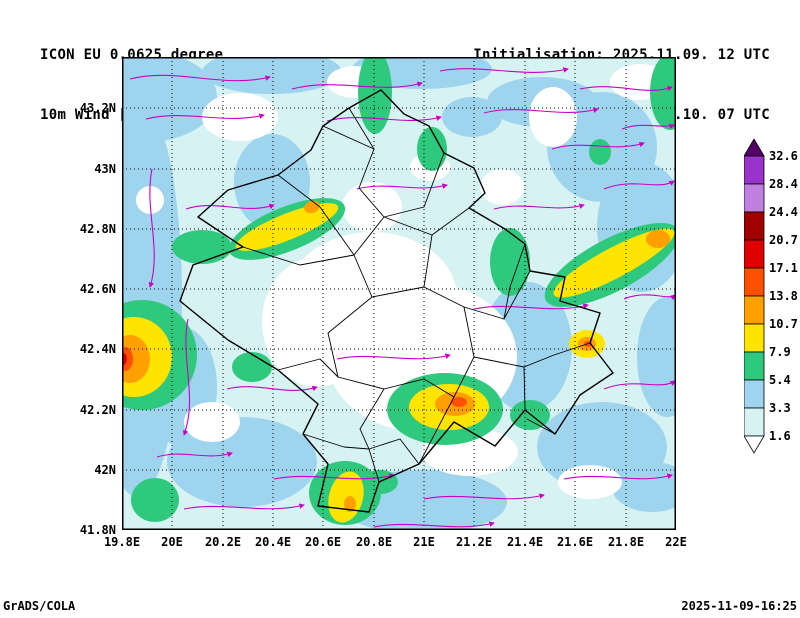 The height and width of the screenshot is (618, 800). Describe the element at coordinates (783, 268) in the screenshot. I see `legend-level-label: 17.1` at that location.